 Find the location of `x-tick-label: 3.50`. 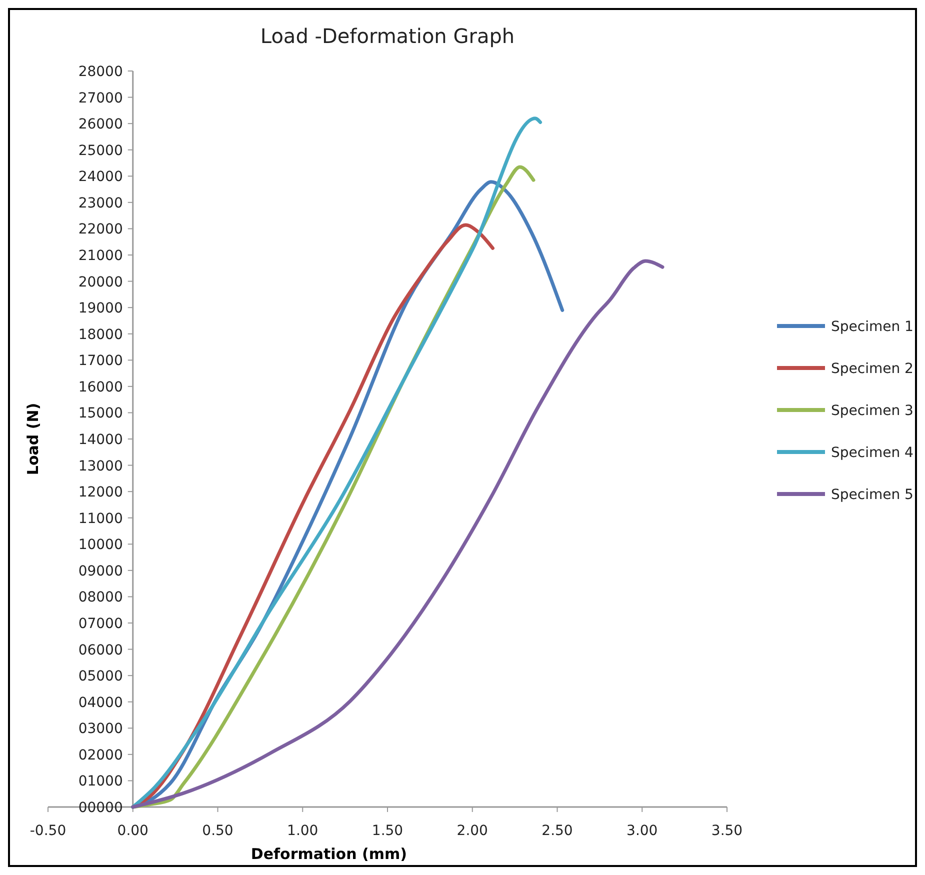

x-tick-label: 3.50 is located at coordinates (727, 831).